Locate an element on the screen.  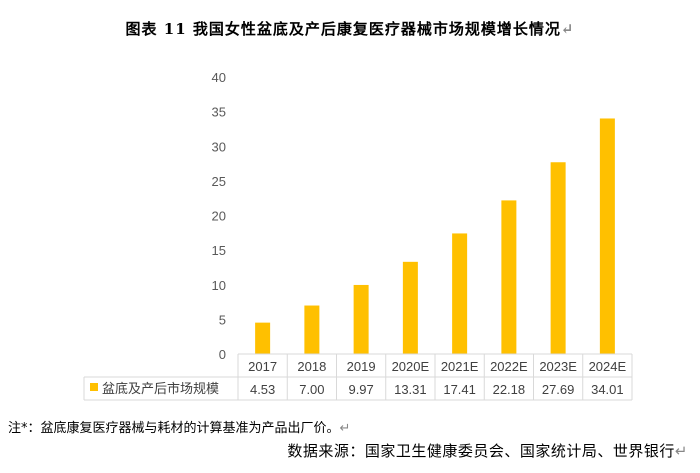
y-tick-label: 0 is located at coordinates (222, 354).